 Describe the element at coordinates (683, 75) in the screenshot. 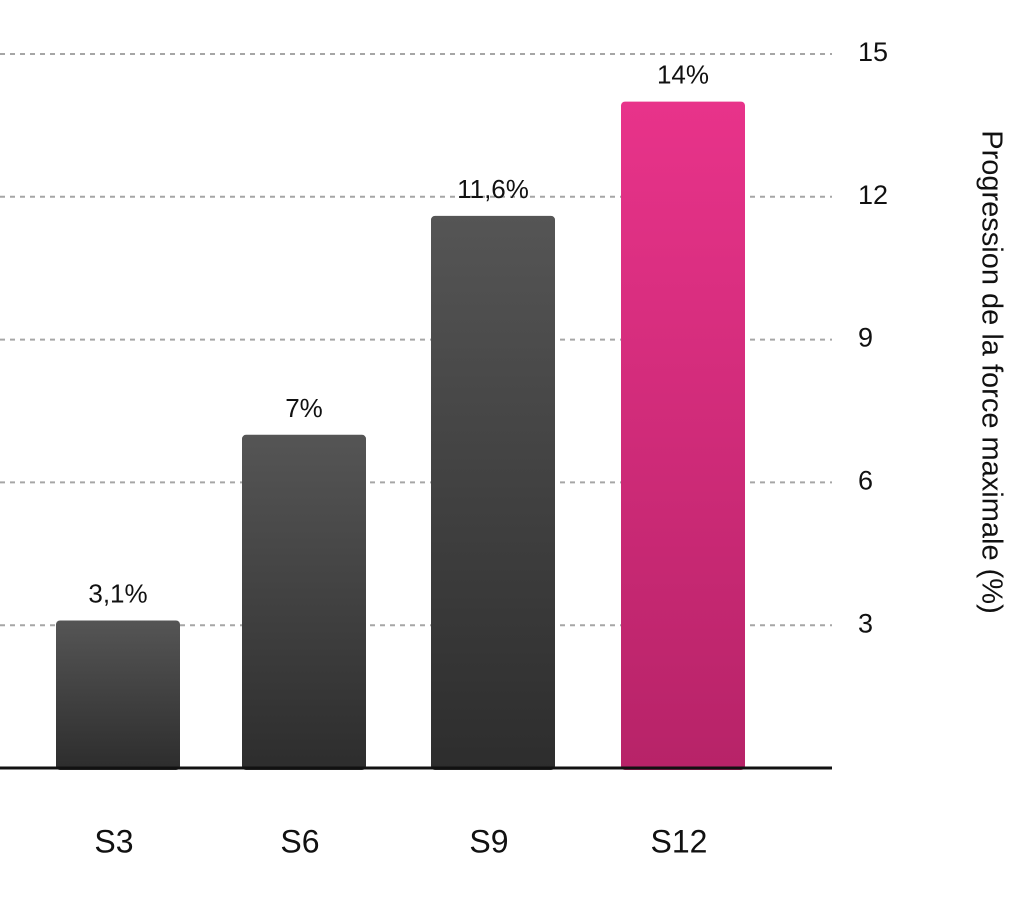

I see `value-label-s12: 14%` at that location.